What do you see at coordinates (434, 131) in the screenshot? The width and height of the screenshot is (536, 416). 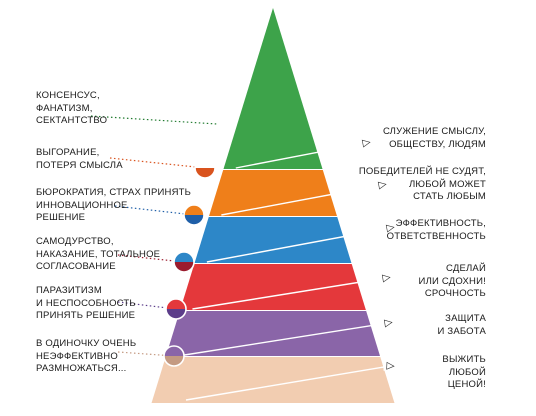 I see `right-label-line: СЛУЖЕНИЕ СМЫСЛУ,` at bounding box center [434, 131].